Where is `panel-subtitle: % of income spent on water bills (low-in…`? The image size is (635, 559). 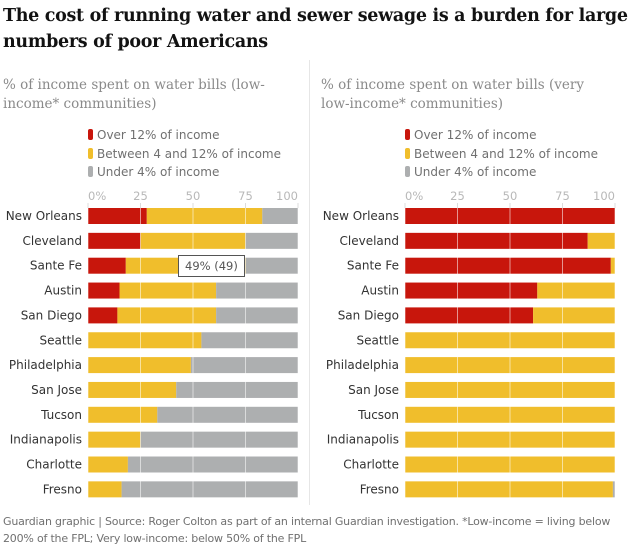 panel-subtitle: % of income spent on water bills (low-in… is located at coordinates (134, 94).